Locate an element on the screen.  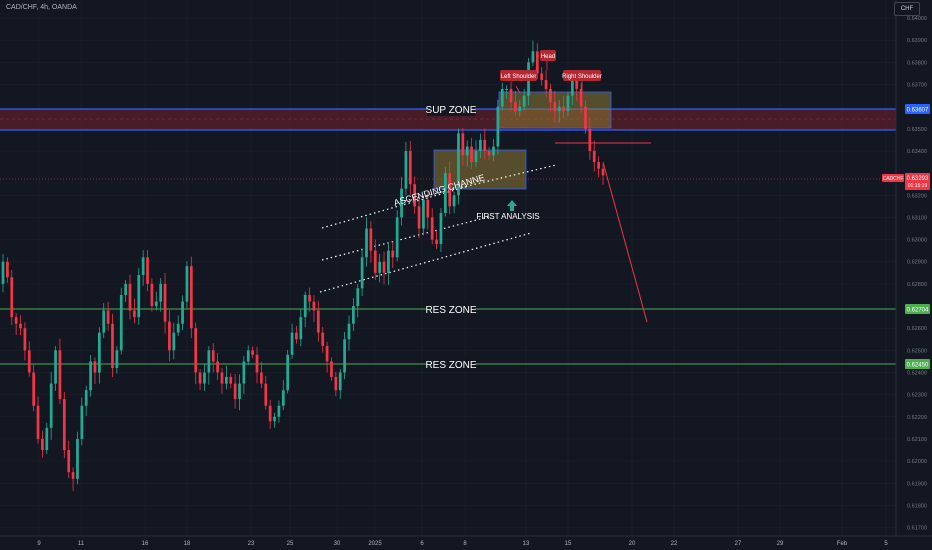
sup-zone-label: SUP ZONE is located at coordinates (451, 110).